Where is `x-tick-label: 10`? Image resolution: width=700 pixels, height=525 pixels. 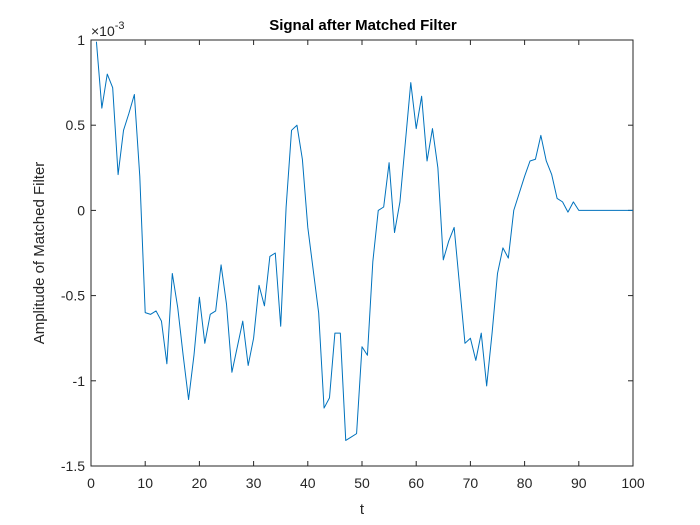 x-tick-label: 10 is located at coordinates (145, 483).